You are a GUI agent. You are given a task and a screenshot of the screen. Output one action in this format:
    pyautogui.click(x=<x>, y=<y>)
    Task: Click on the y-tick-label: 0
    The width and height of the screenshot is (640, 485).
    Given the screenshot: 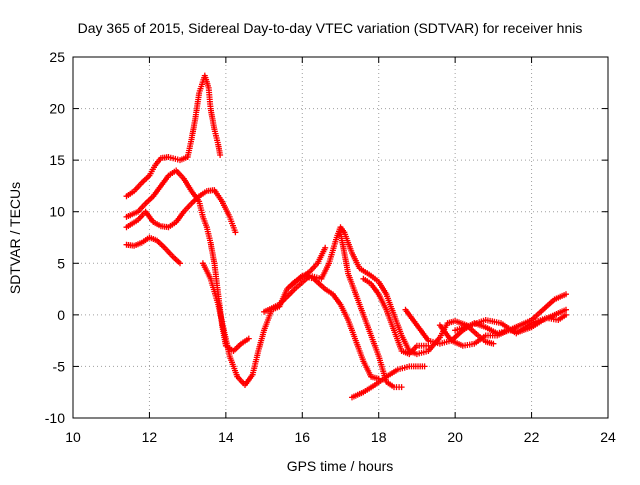 What is the action you would take?
    pyautogui.click(x=61, y=315)
    